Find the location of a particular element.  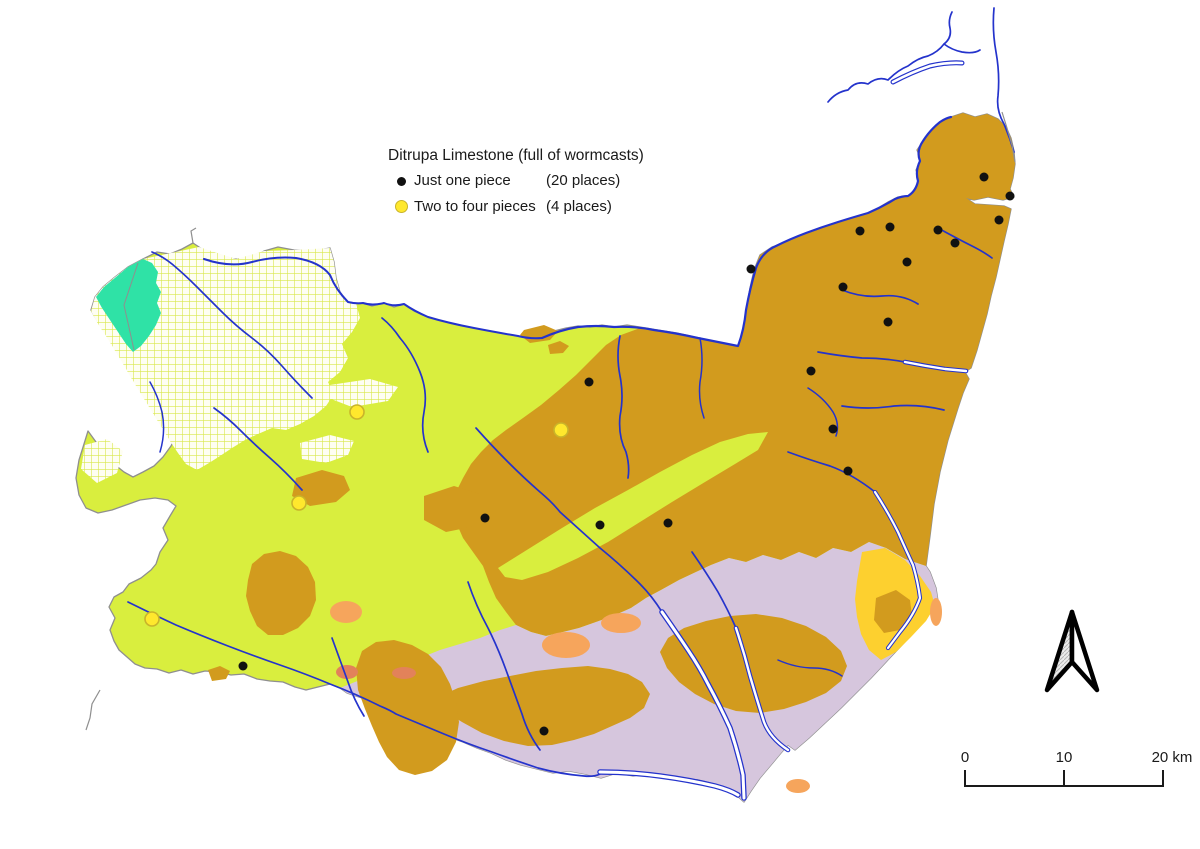

legend-item-two-to-four: Two to four pieces (4 places) is located at coordinates (516, 206).